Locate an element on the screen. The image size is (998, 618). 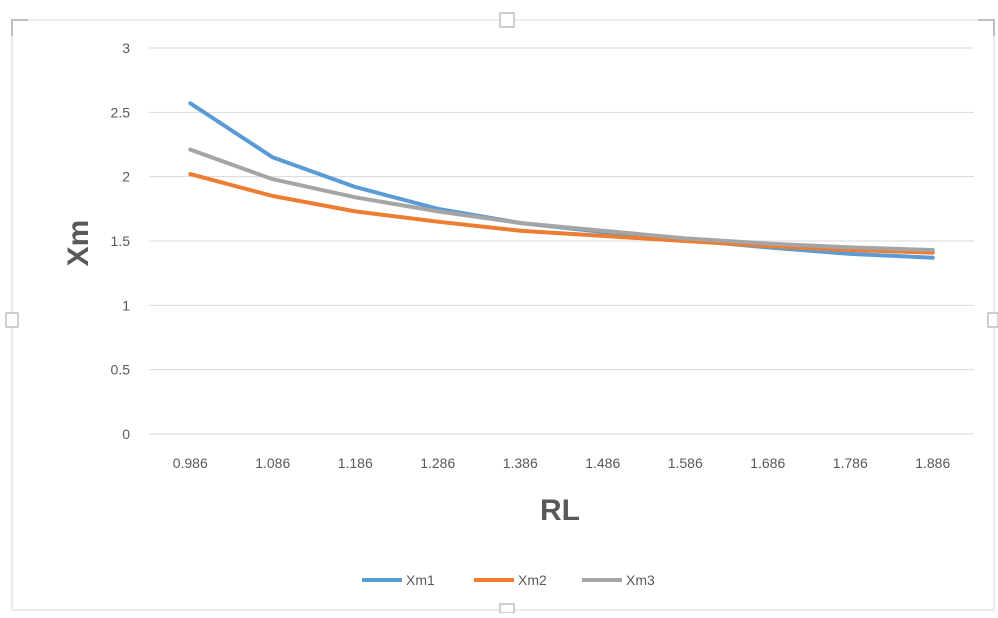
y-tick-label: 3 is located at coordinates (126, 48).